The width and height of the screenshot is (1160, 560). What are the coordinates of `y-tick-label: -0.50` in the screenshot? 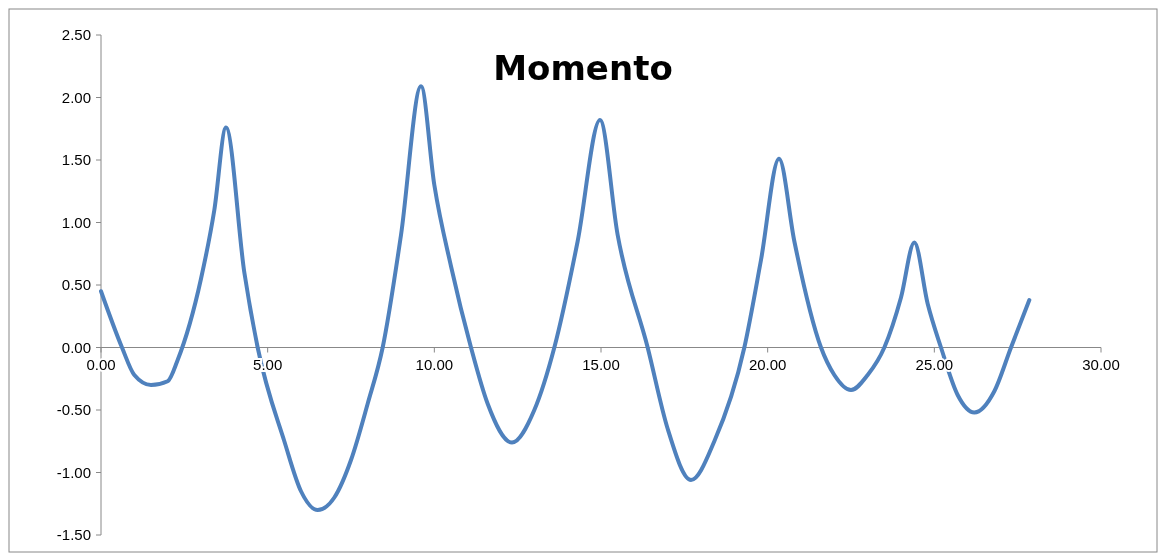 It's located at (73, 410).